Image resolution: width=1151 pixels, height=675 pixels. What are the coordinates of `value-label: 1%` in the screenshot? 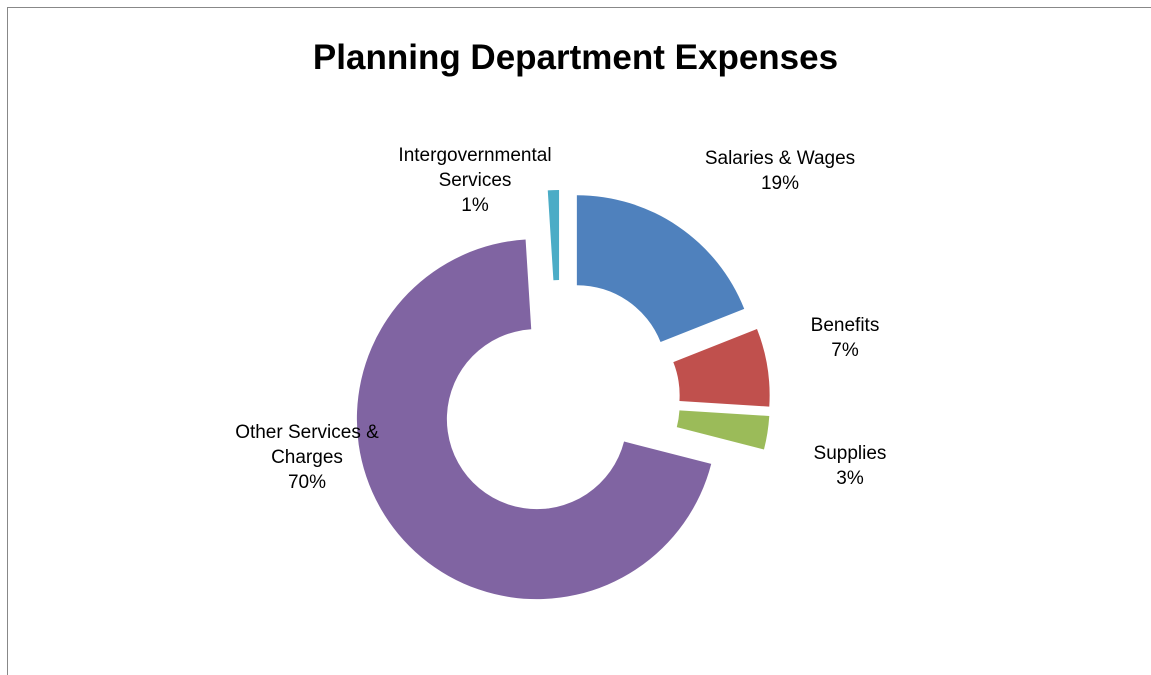 It's located at (475, 205).